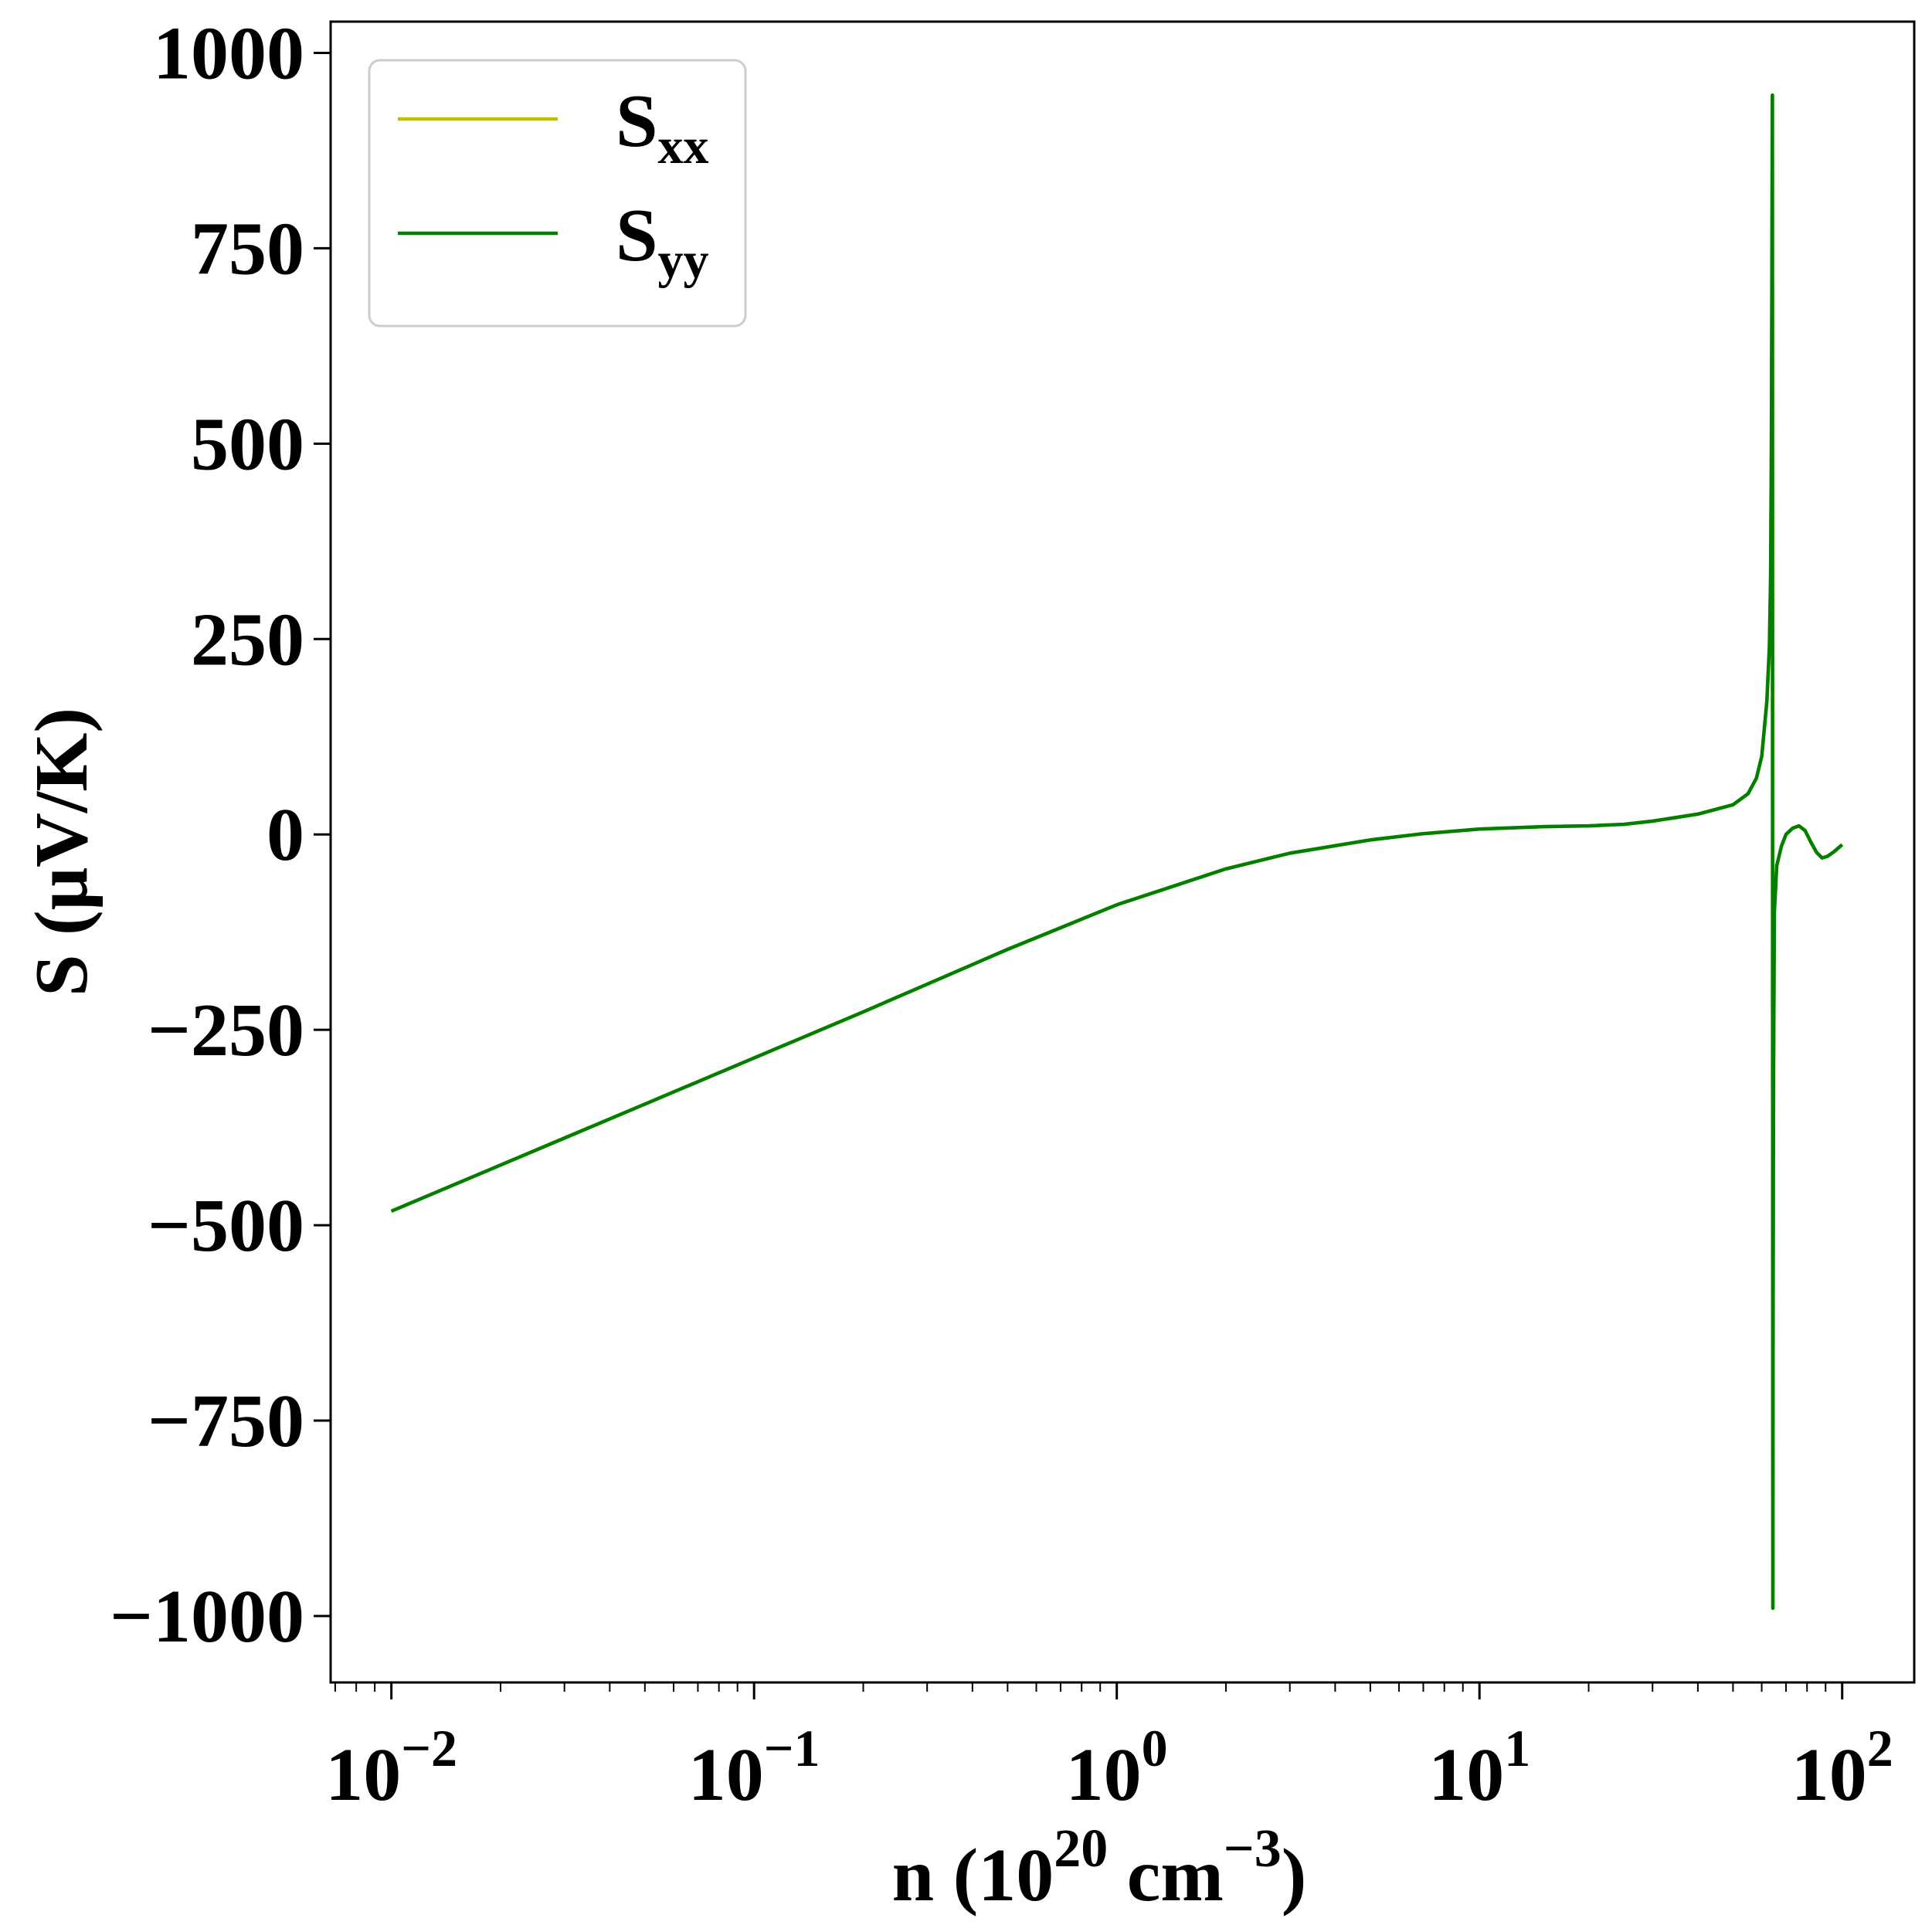  I want to click on x-axis-label-exponent: 20, so click(1081, 1849).